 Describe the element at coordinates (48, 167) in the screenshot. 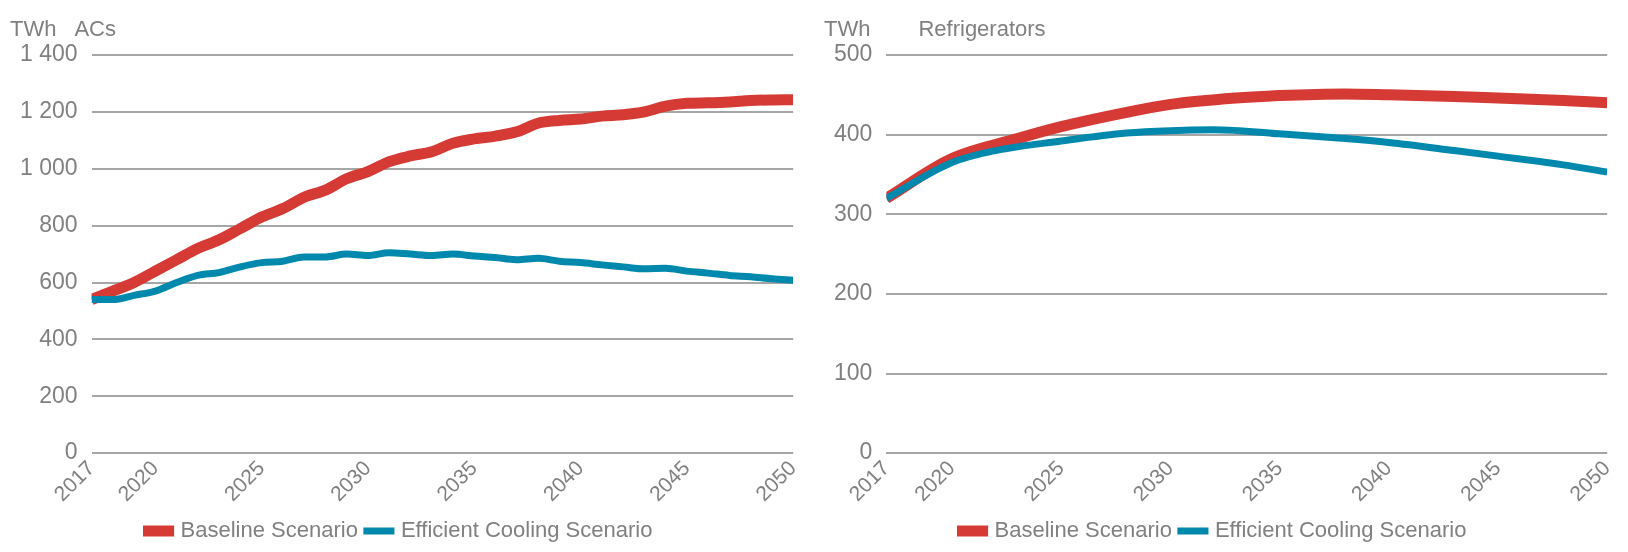

I see `y-tick-label: 1 000` at that location.